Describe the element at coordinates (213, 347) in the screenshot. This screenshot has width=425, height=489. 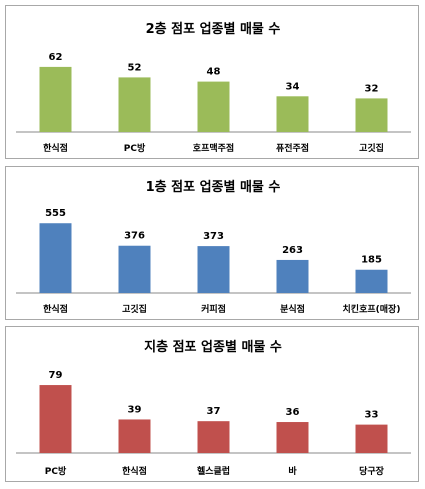
I see `chart-title: 지층 점포 업종별 매물 수` at that location.